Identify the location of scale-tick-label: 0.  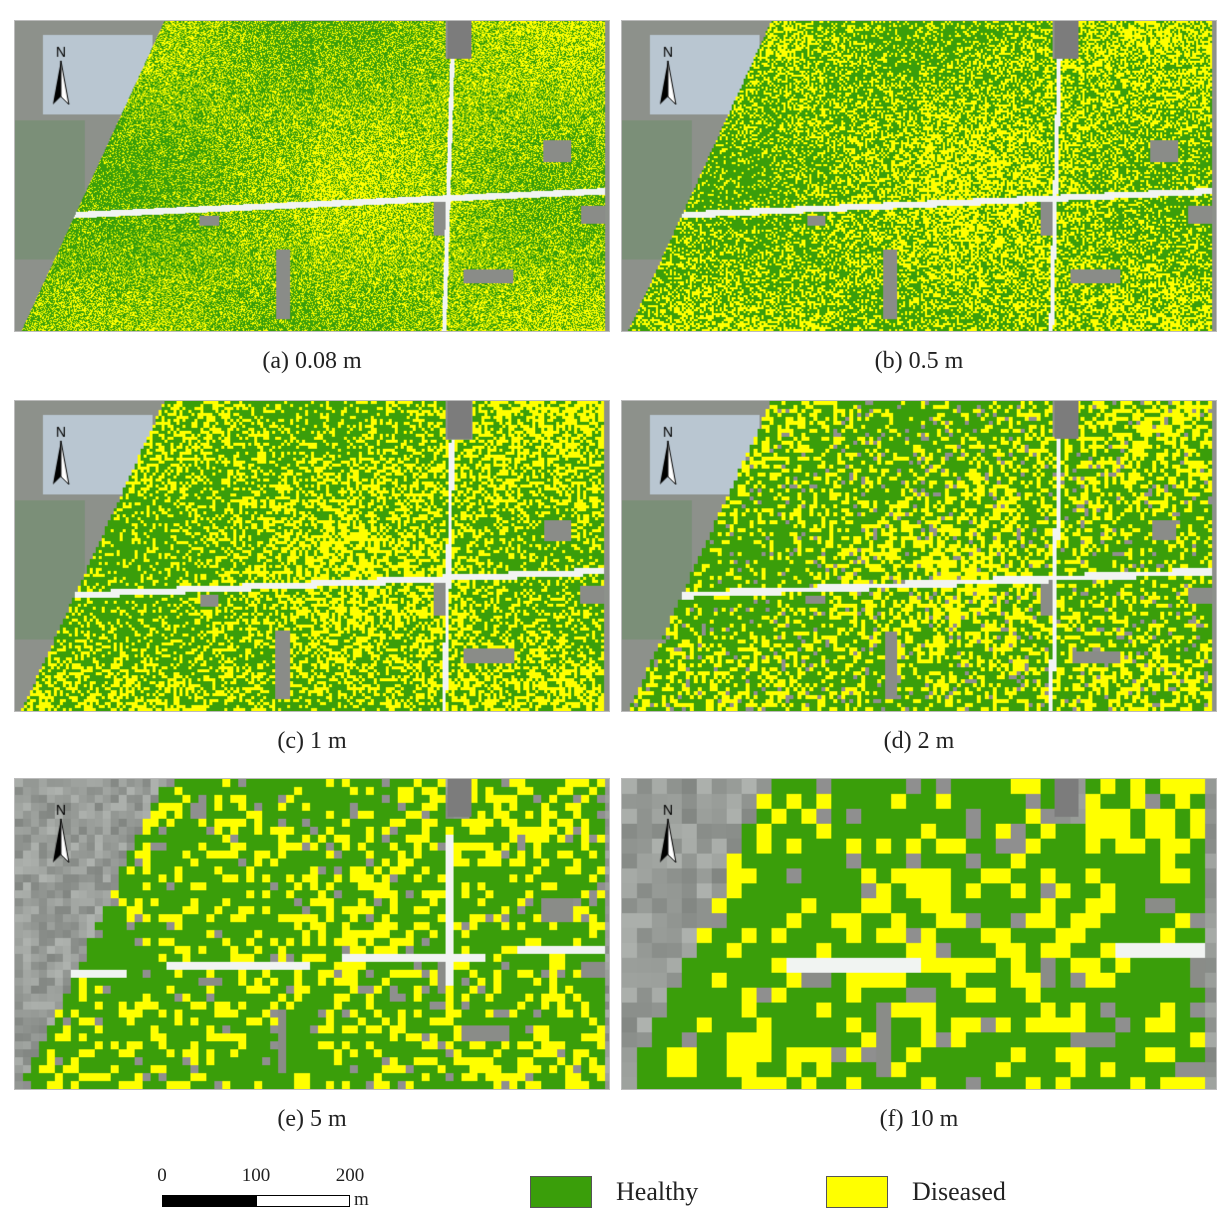
(162, 1175).